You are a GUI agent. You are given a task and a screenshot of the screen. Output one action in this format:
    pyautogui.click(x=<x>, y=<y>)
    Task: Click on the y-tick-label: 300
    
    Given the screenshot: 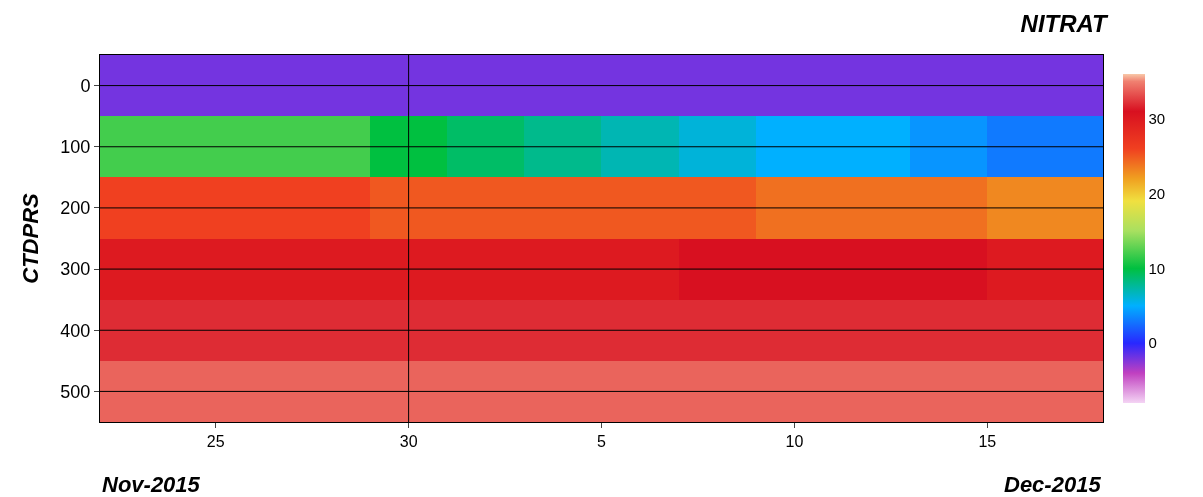 What is the action you would take?
    pyautogui.click(x=75, y=269)
    